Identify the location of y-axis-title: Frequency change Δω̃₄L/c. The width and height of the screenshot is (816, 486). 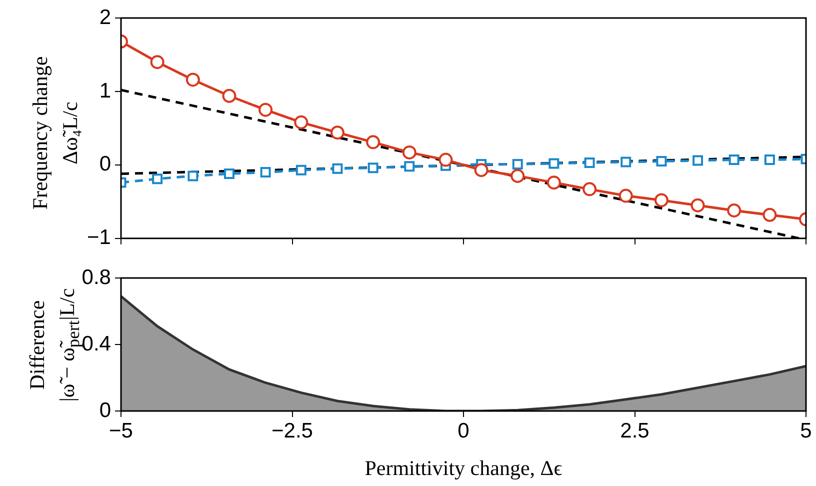
(55, 133).